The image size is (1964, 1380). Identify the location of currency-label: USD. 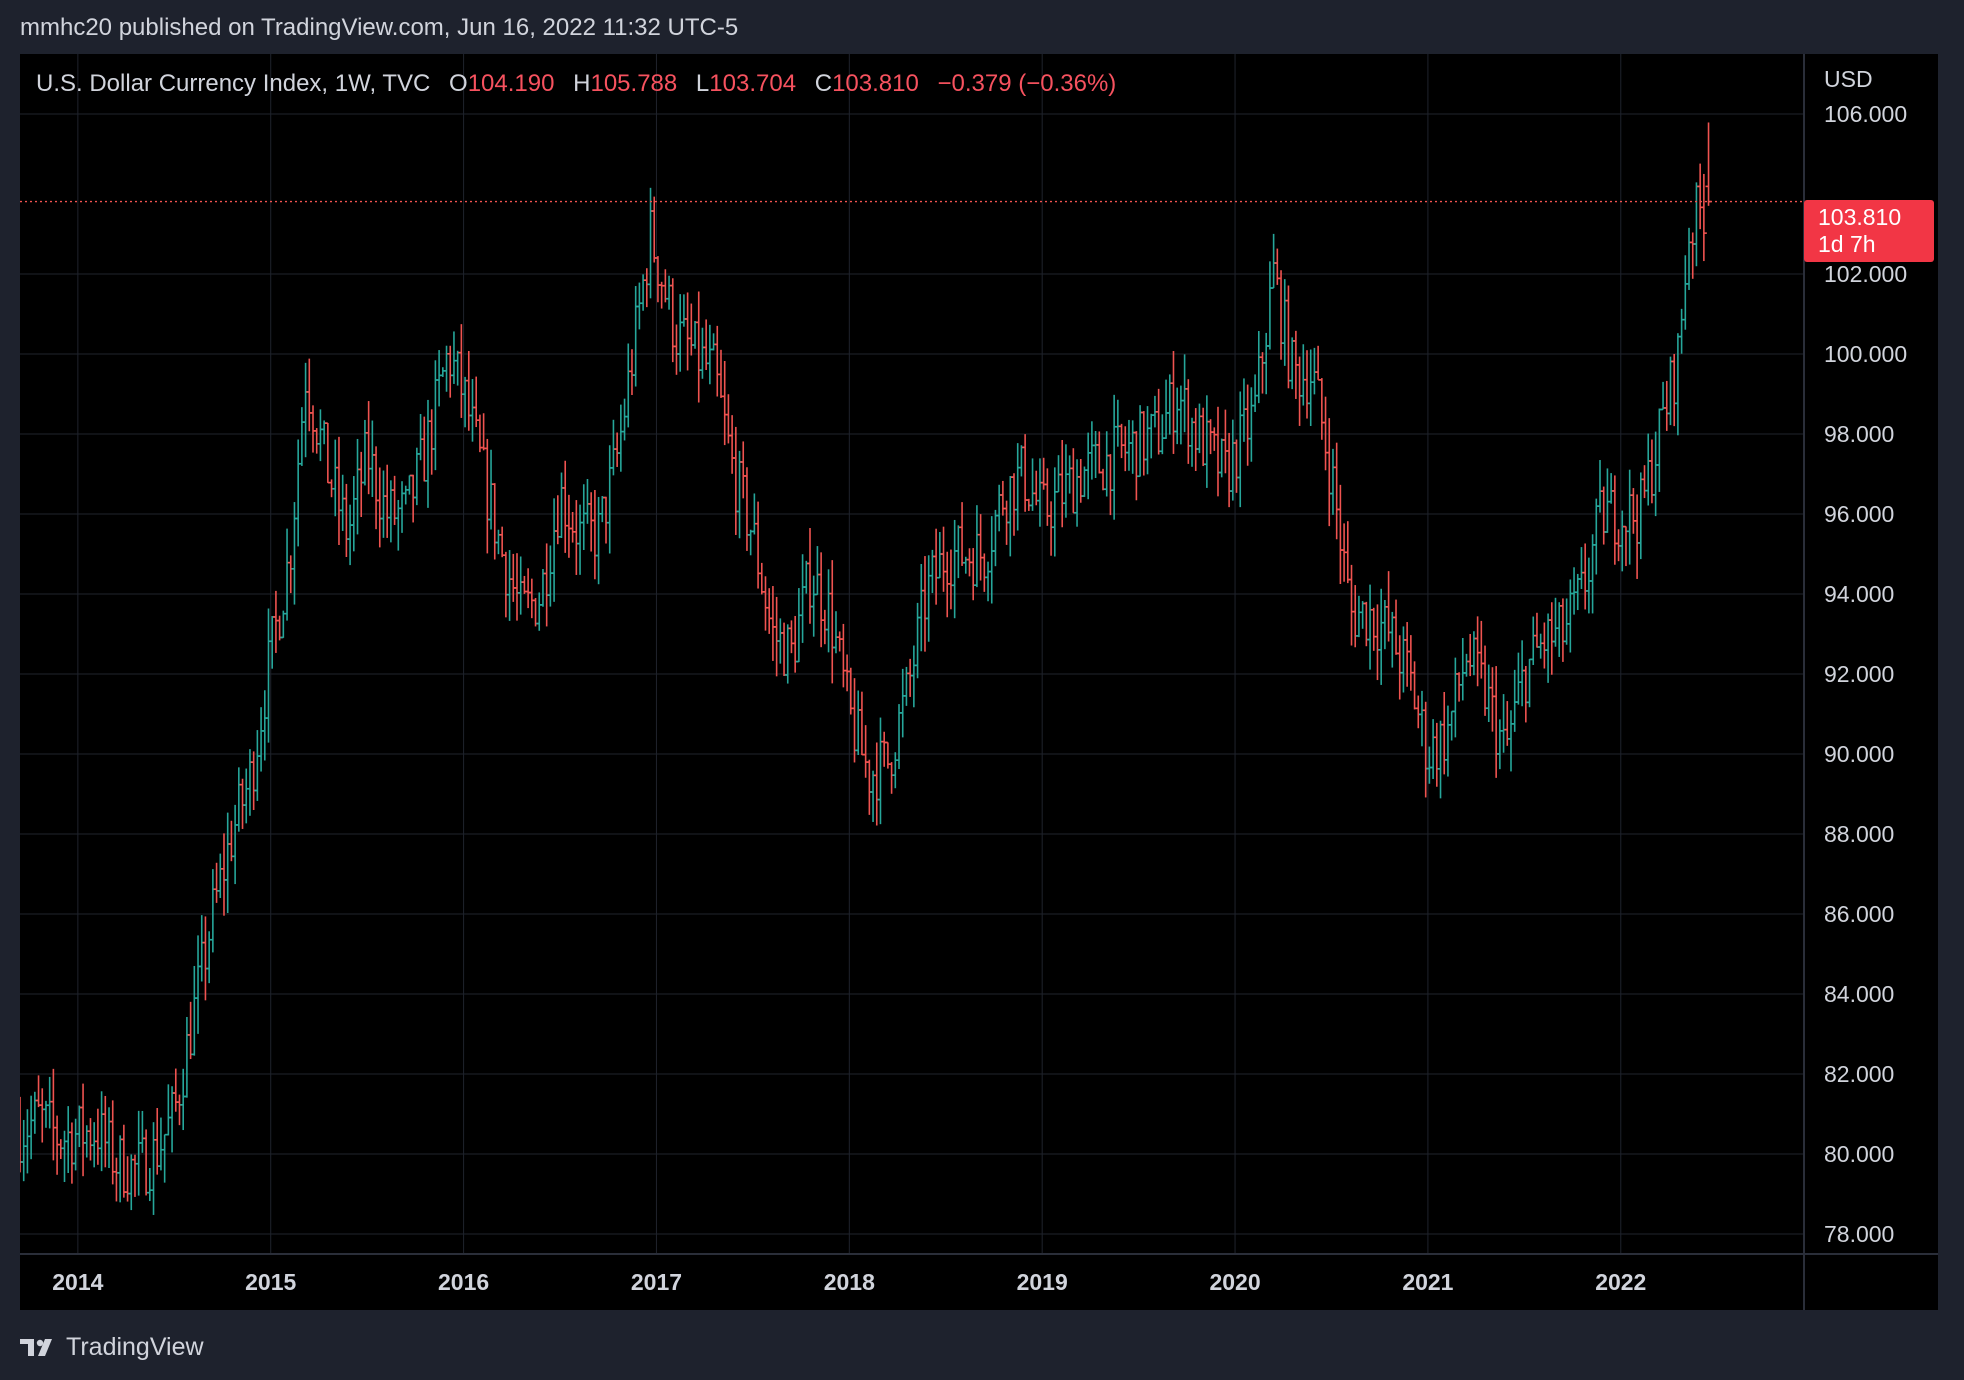
(1848, 79).